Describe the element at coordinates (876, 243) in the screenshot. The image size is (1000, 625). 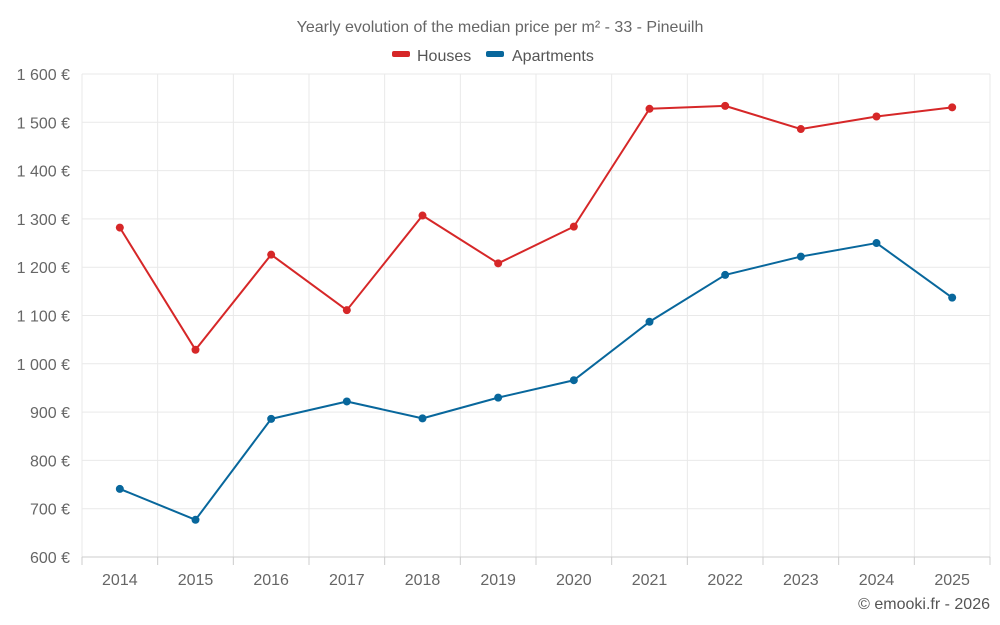
I see `data-point-apartments-2024` at that location.